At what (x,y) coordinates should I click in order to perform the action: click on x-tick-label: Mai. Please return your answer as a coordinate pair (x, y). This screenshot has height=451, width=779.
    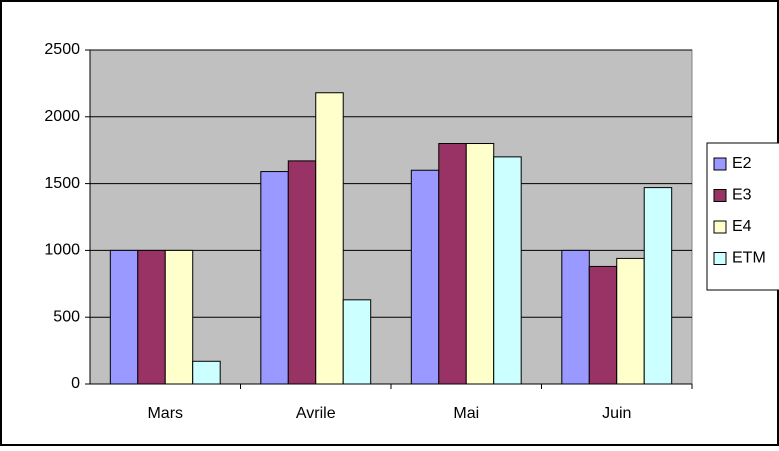
    Looking at the image, I should click on (466, 413).